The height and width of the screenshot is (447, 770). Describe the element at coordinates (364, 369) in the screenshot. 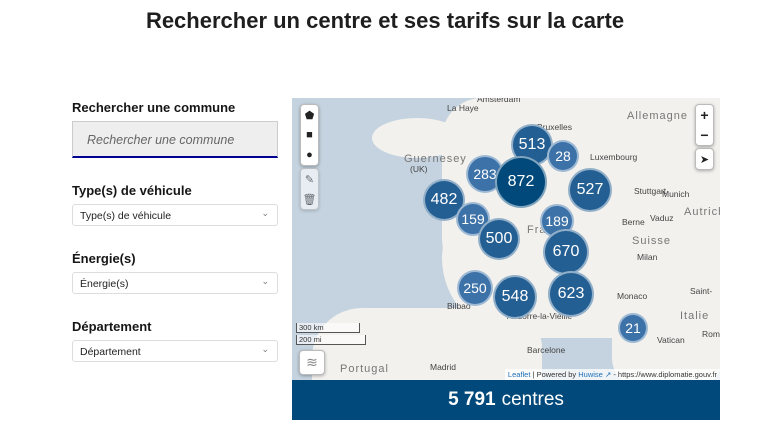

I see `map-place-label: Portugal` at that location.